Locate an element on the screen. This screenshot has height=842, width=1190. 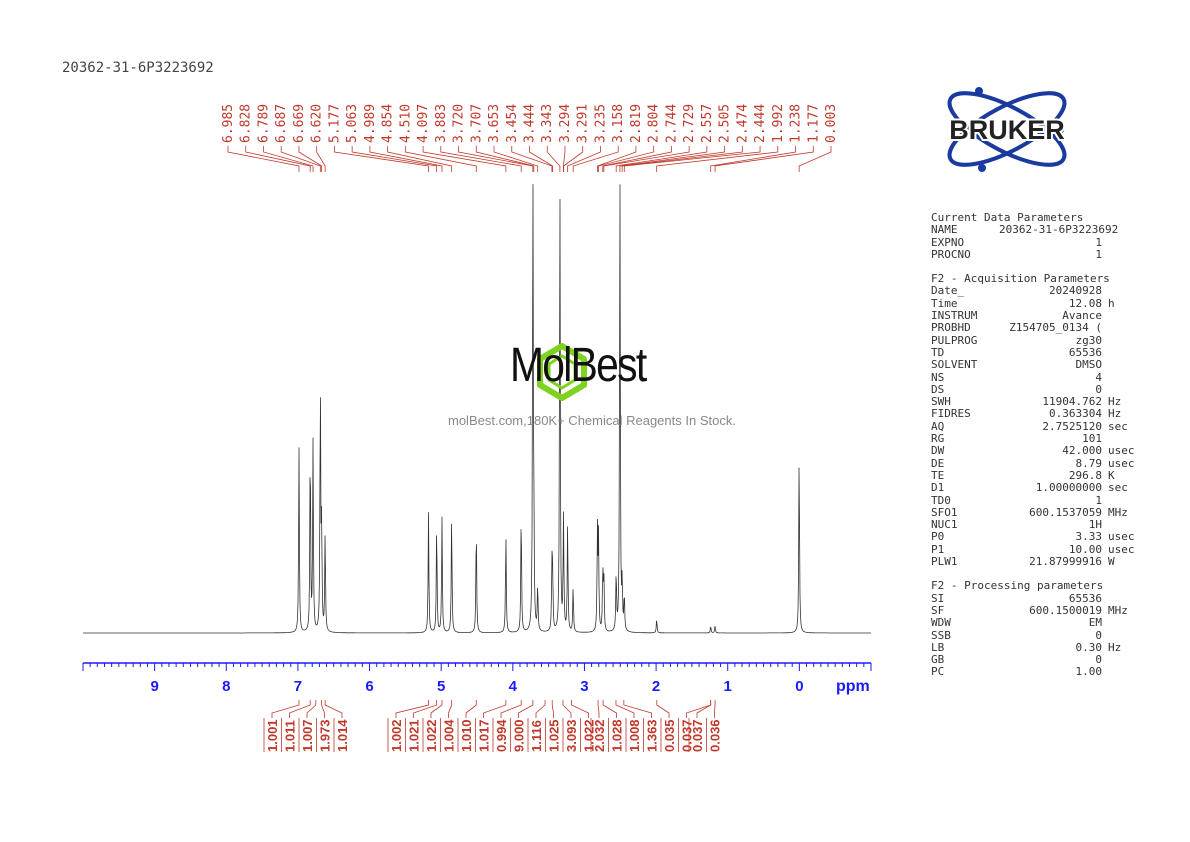
integral-value: 1.021 is located at coordinates (414, 735).